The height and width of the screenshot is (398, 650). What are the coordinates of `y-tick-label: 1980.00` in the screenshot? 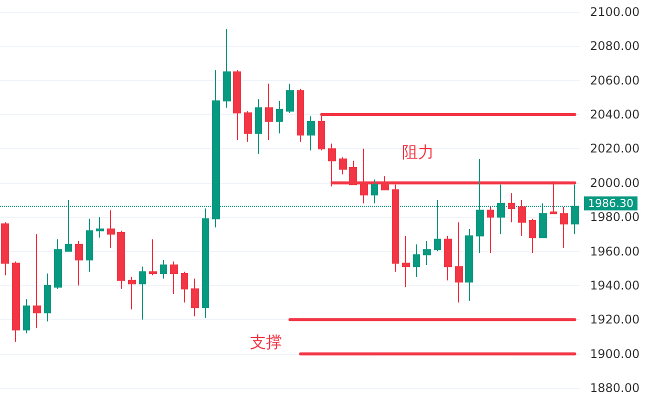 It's located at (615, 217).